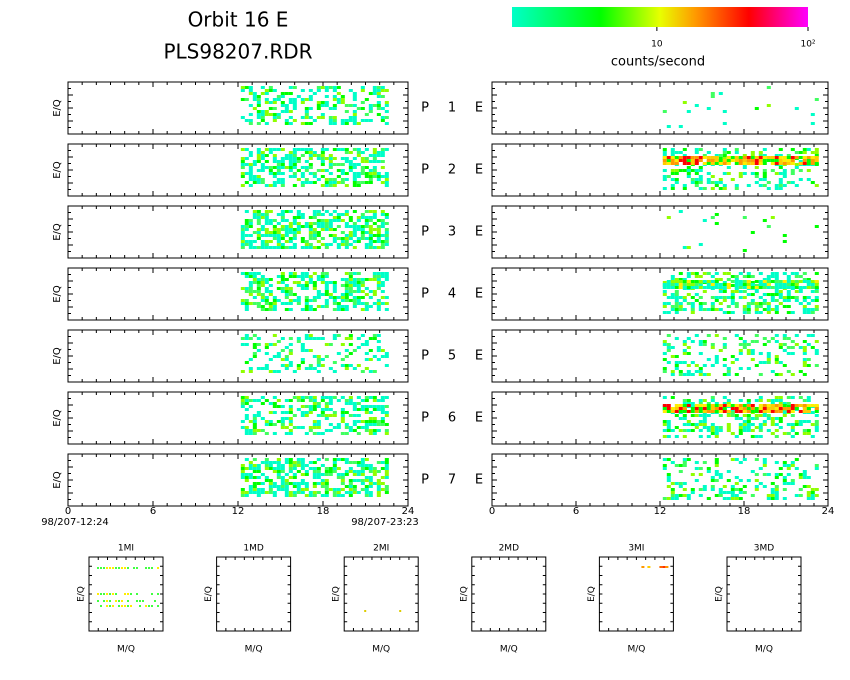 This screenshot has height=680, width=850. Describe the element at coordinates (479, 170) in the screenshot. I see `row-suffix: E` at that location.